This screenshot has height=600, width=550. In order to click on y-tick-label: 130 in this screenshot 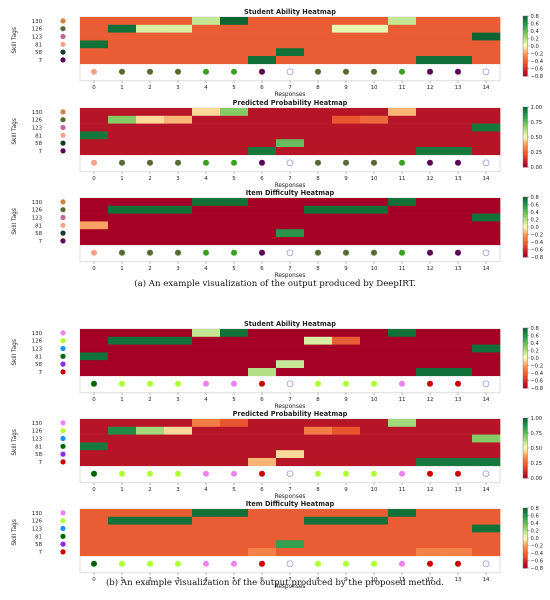, I will do `click(37, 334)`.